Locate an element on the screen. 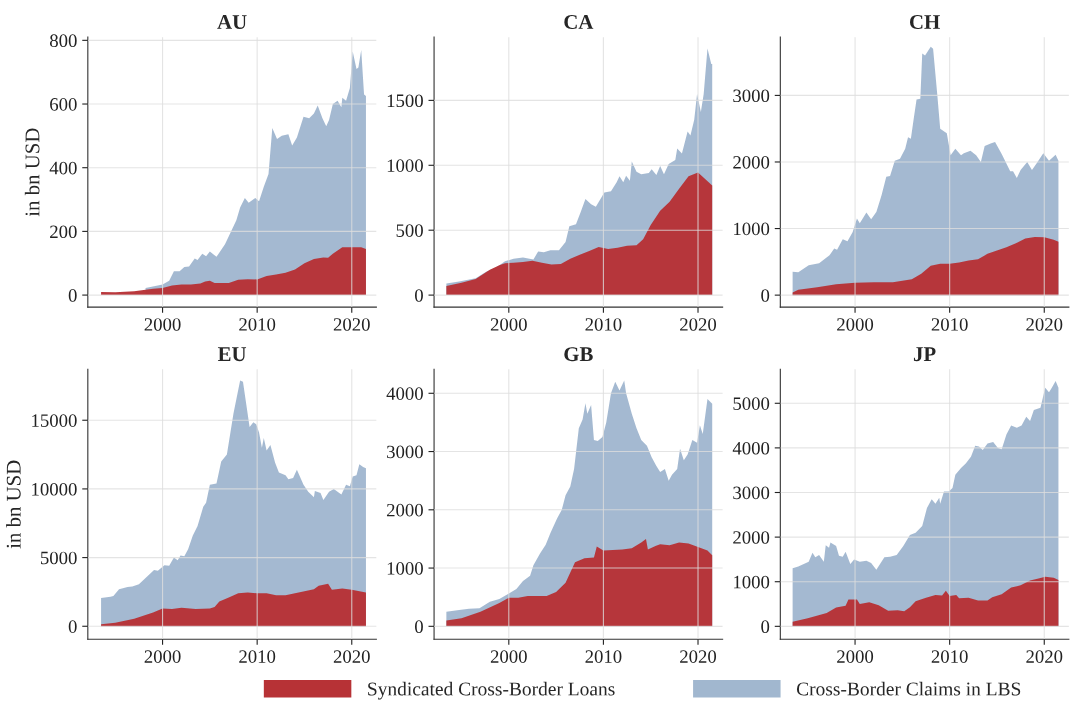 The height and width of the screenshot is (701, 1071). legend-label: Syndicated Cross-Border Loans is located at coordinates (491, 690).